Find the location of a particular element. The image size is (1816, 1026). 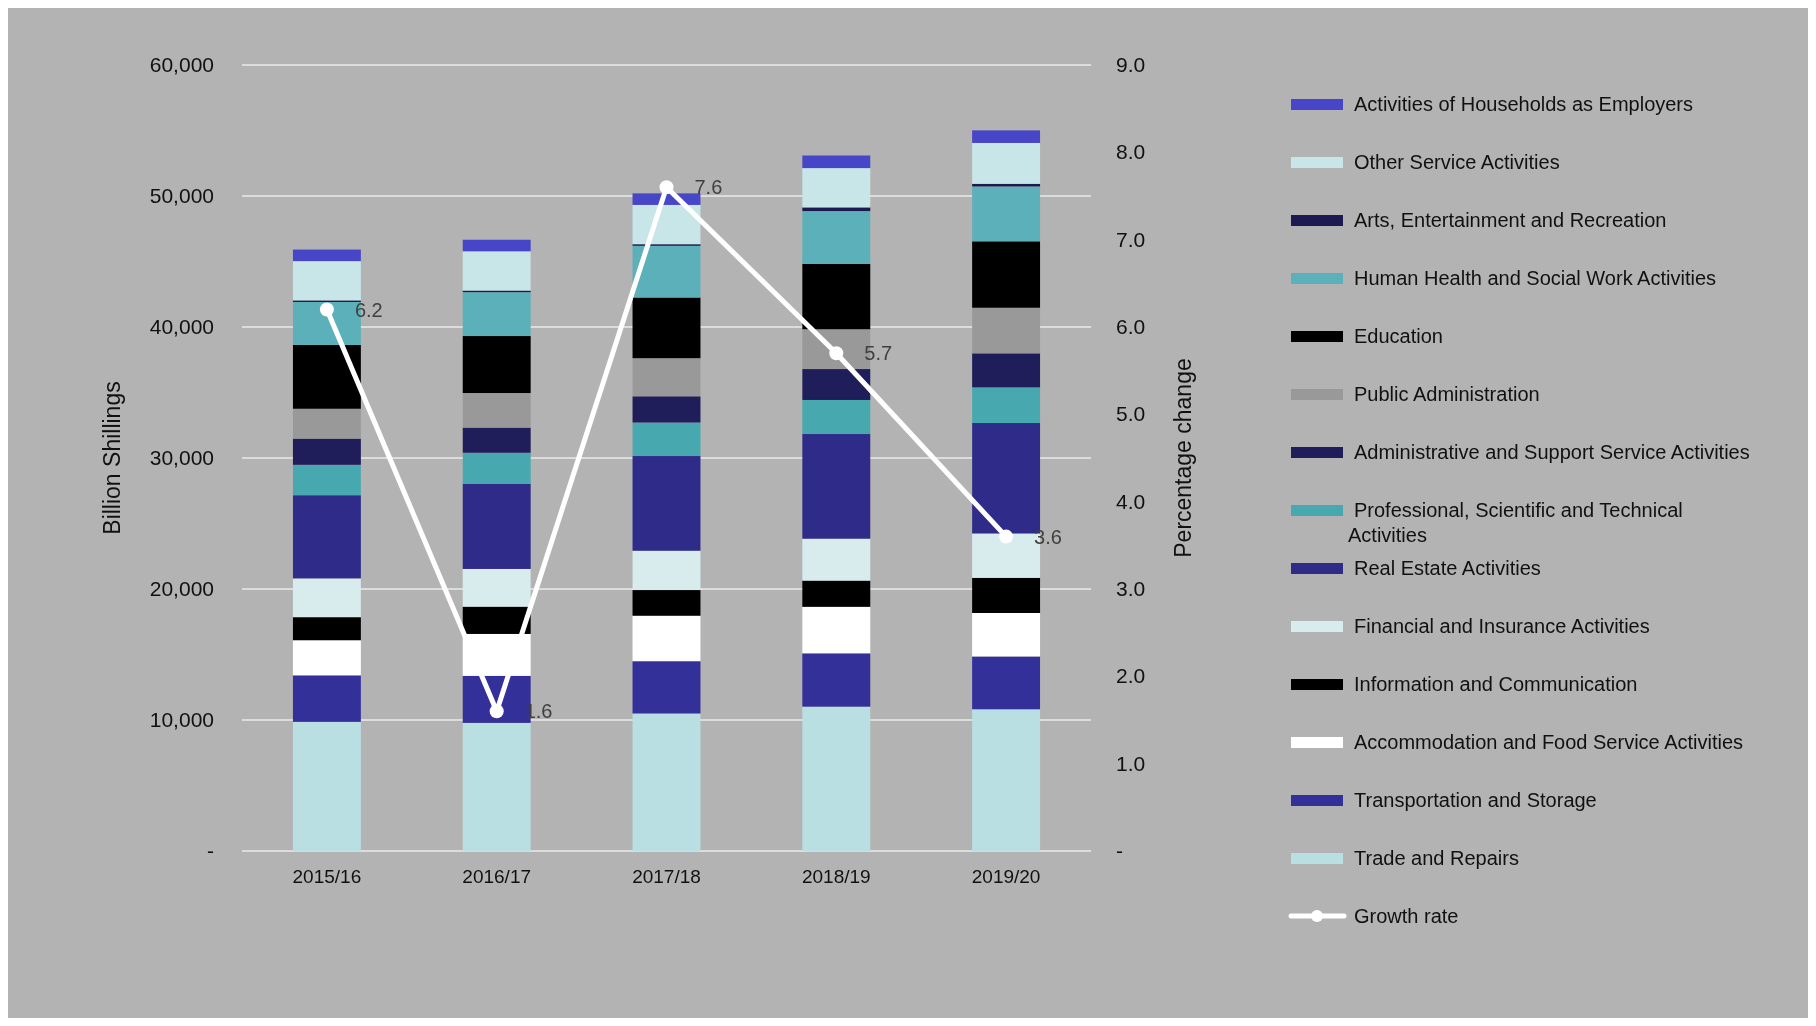

y-tick-label: 60,000 is located at coordinates (181, 64).